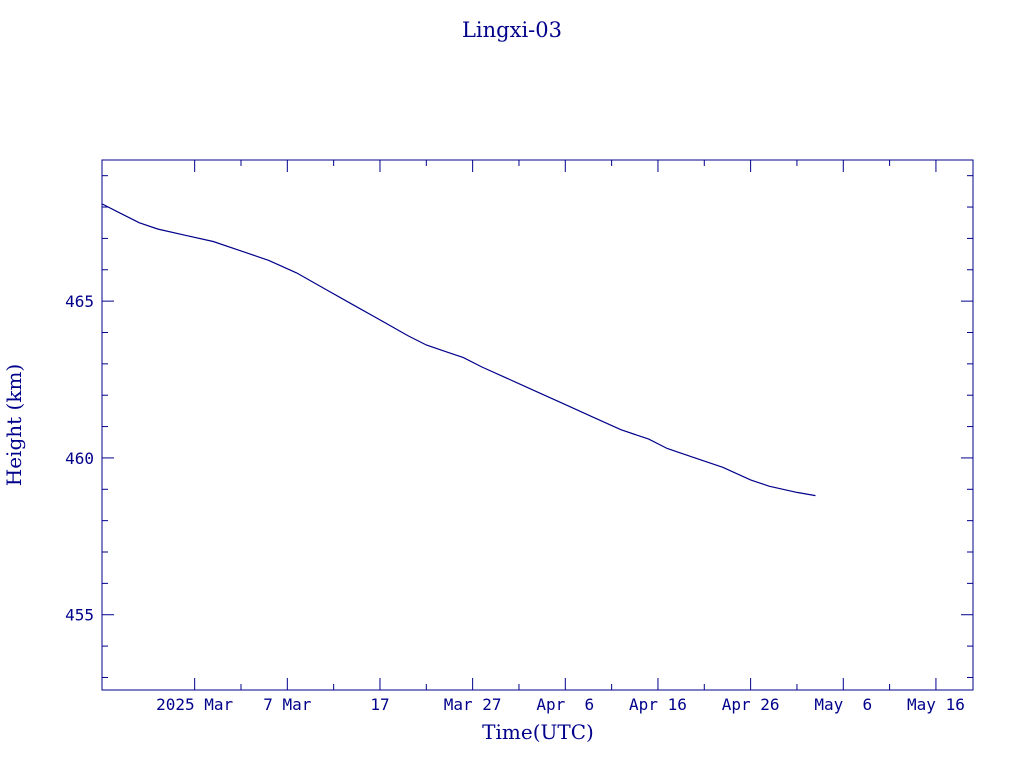  Describe the element at coordinates (658, 704) in the screenshot. I see `x-tick-label: Apr 16` at that location.